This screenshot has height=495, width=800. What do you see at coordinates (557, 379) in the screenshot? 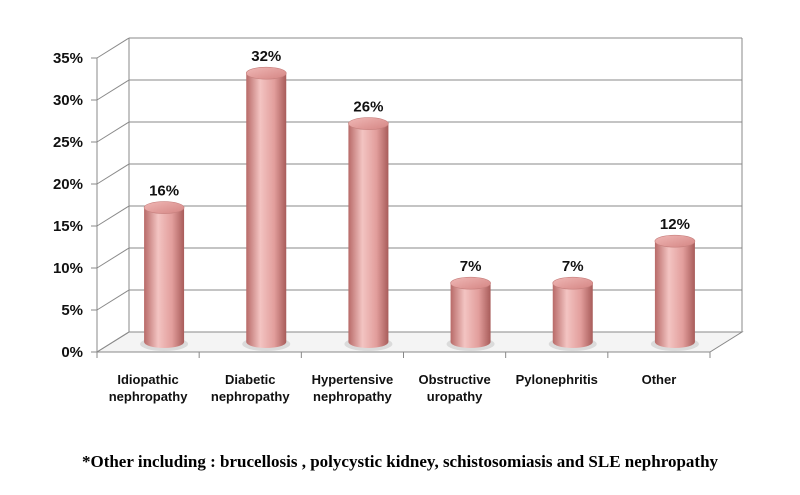
I see `x-tick-label: Pylonephritis` at bounding box center [557, 379].